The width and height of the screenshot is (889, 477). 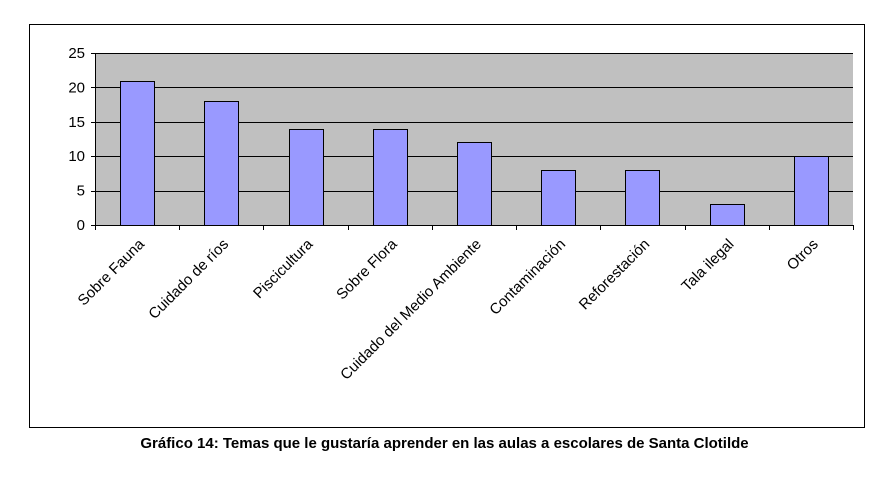 I want to click on x-tick-label: Sobre Fauna, so click(x=112, y=272).